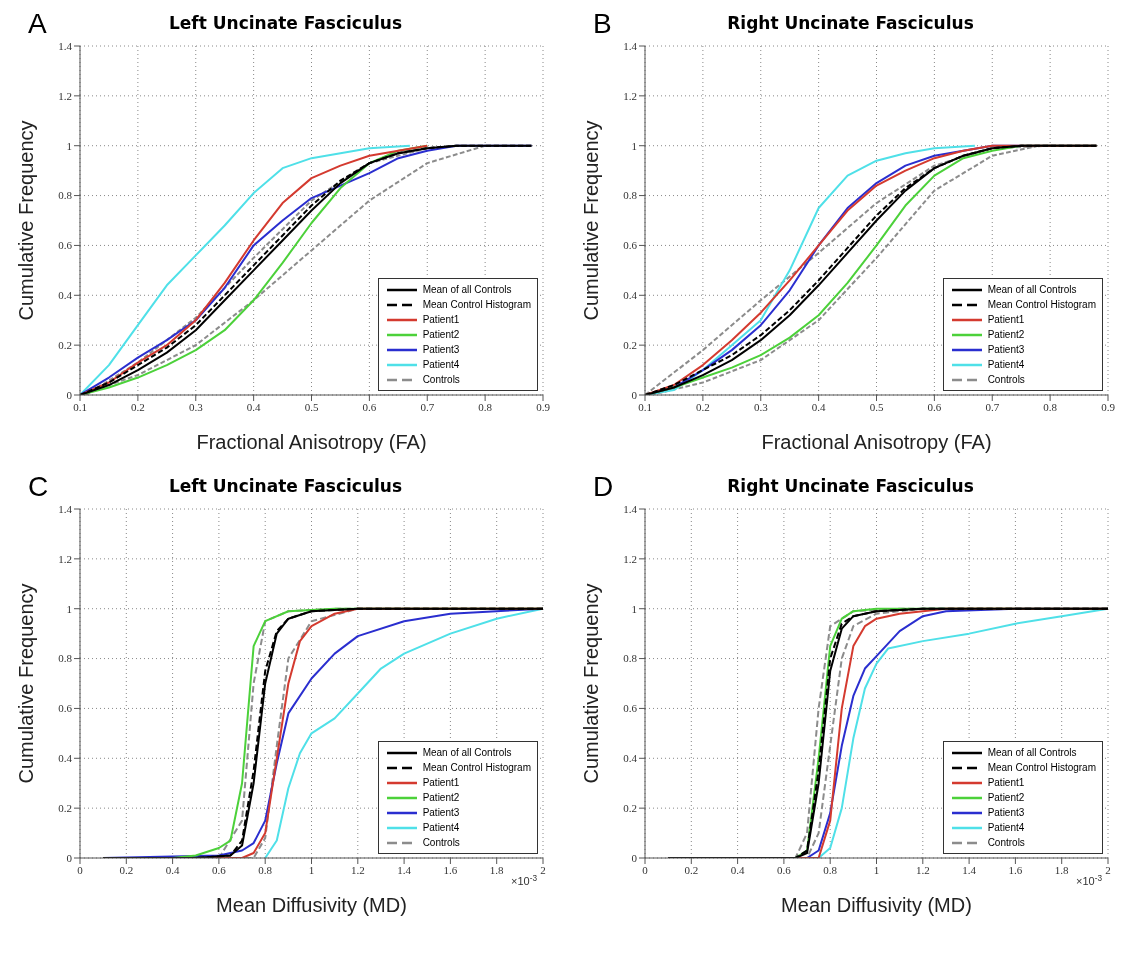  What do you see at coordinates (603, 487) in the screenshot?
I see `text: D` at bounding box center [603, 487].